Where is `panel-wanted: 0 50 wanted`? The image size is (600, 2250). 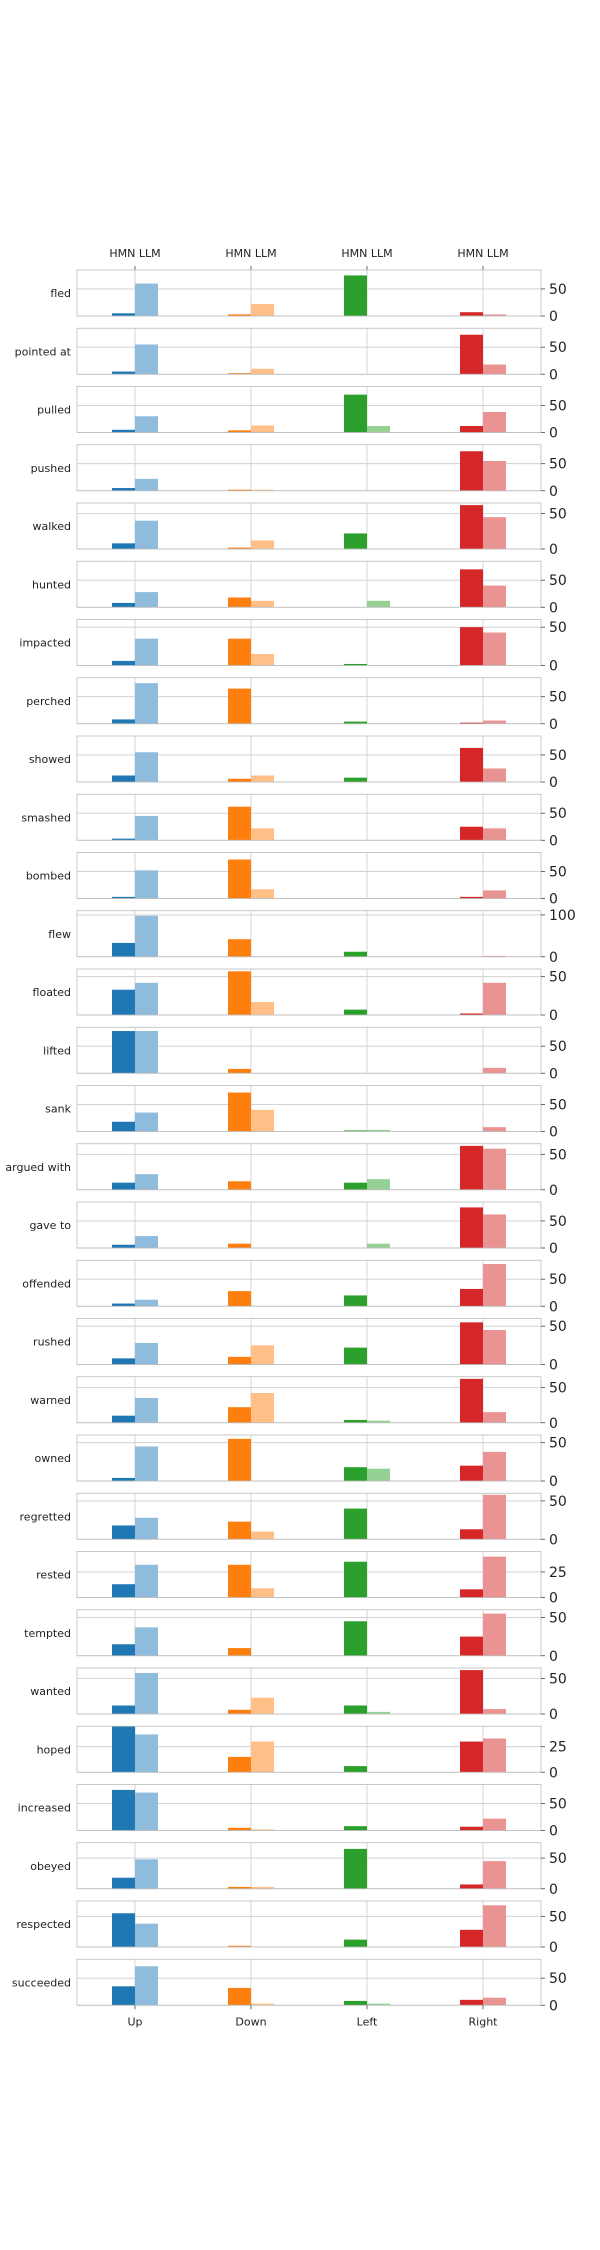
panel-wanted: 0 50 wanted is located at coordinates (298, 1695).